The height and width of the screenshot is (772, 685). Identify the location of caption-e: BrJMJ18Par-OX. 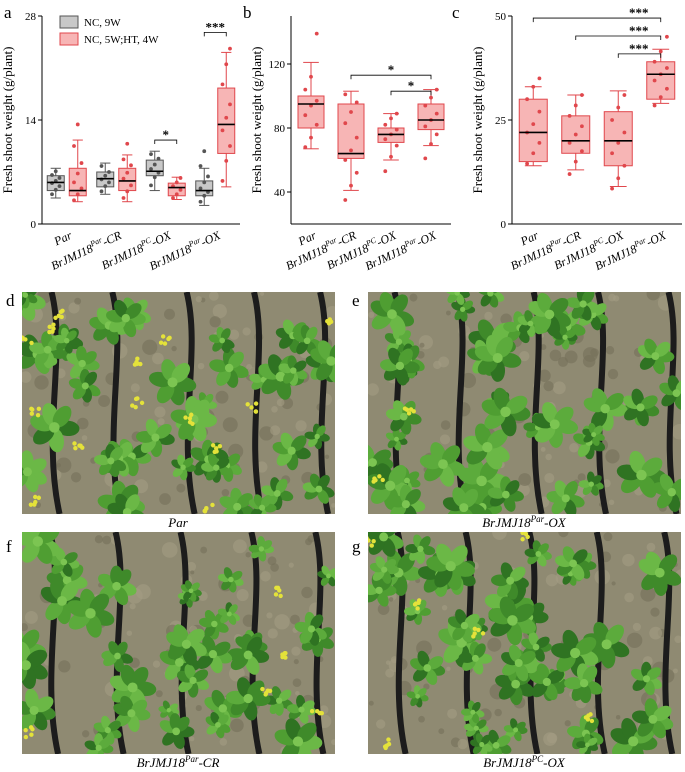
(524, 522).